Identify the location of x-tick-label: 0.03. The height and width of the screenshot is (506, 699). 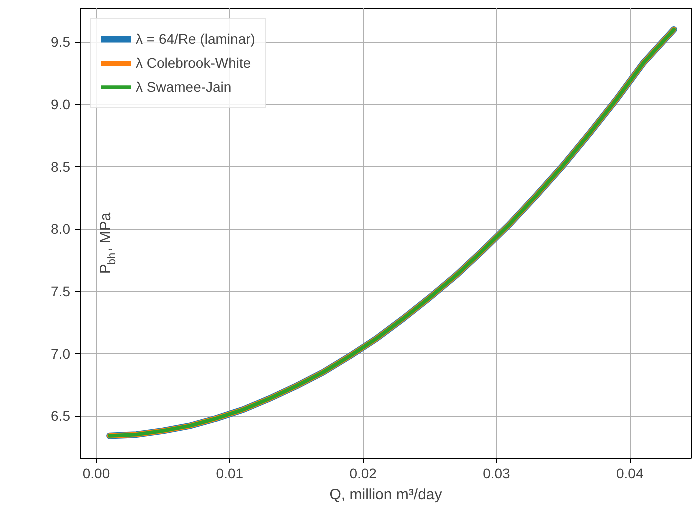
(497, 474).